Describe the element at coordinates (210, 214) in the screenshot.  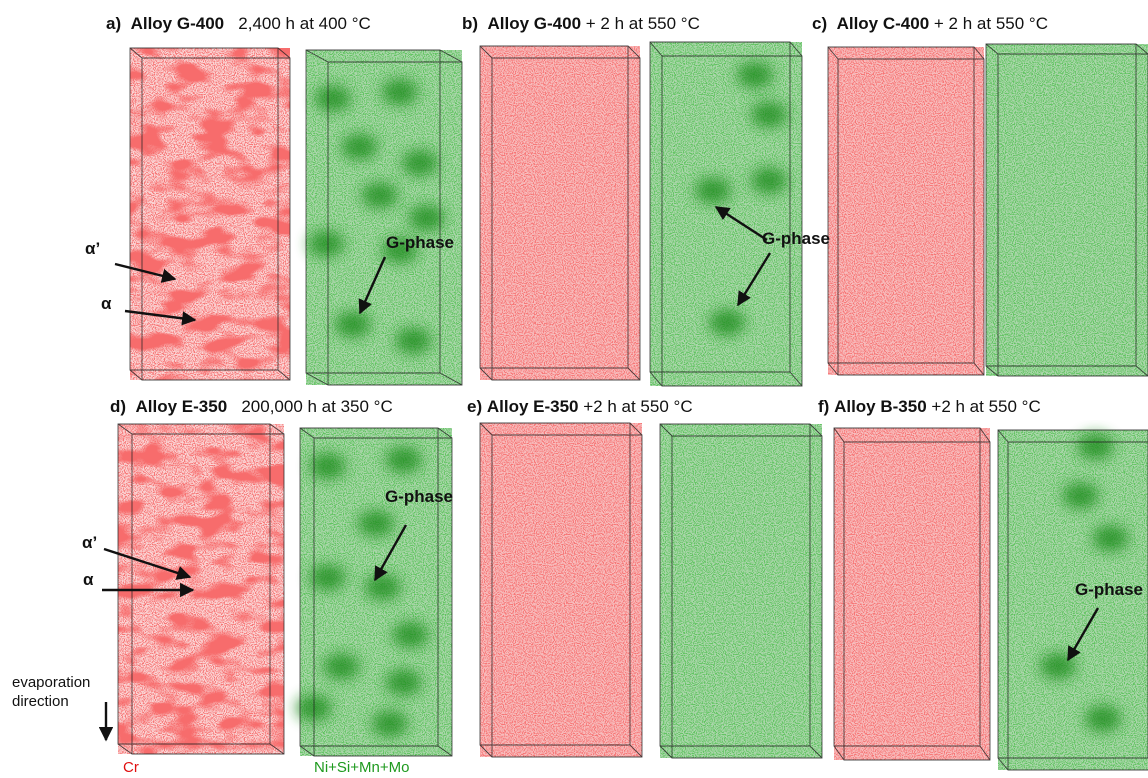
I see `panel-a-cr-map` at that location.